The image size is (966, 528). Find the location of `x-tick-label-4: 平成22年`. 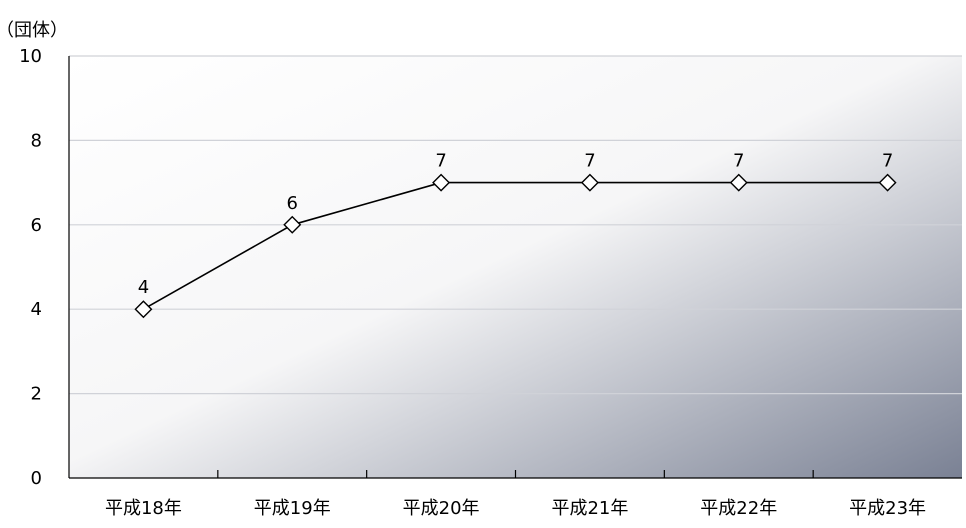

x-tick-label-4: 平成22年 is located at coordinates (738, 508).